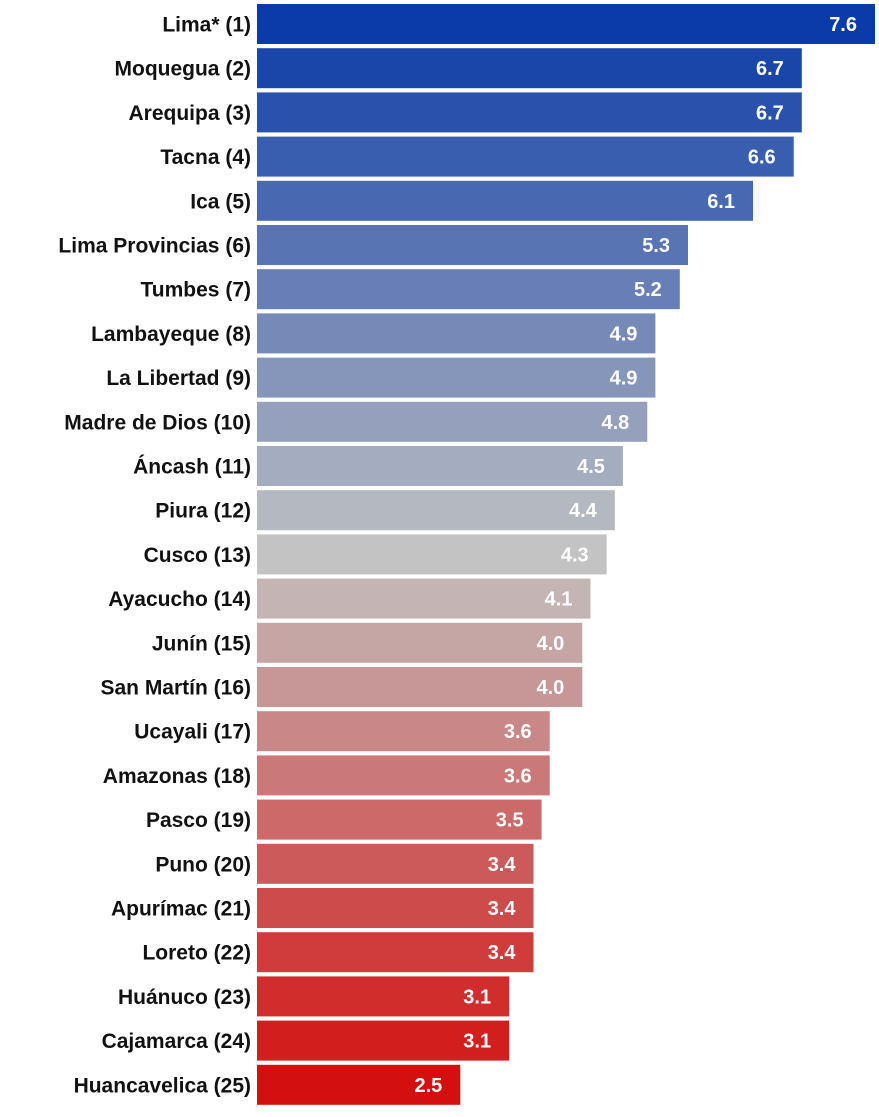 Image resolution: width=879 pixels, height=1117 pixels. What do you see at coordinates (184, 997) in the screenshot?
I see `category-label: Huánuco (23)` at bounding box center [184, 997].